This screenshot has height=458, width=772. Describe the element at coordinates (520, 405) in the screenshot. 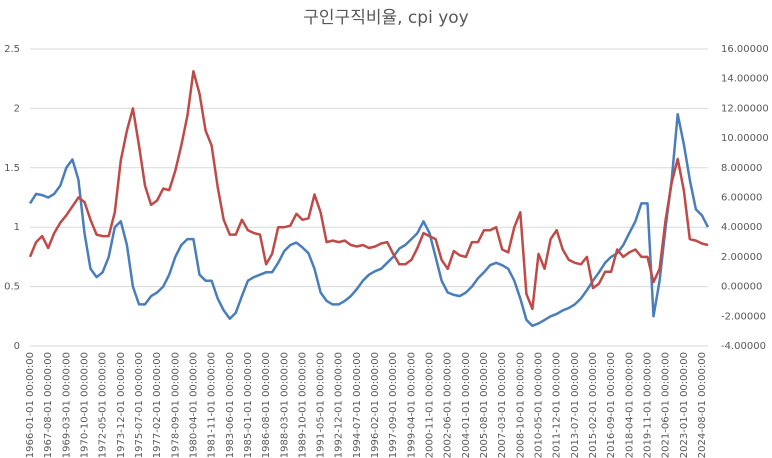

I see `x-tick-label: 2008-10-01 00:00:00` at that location.